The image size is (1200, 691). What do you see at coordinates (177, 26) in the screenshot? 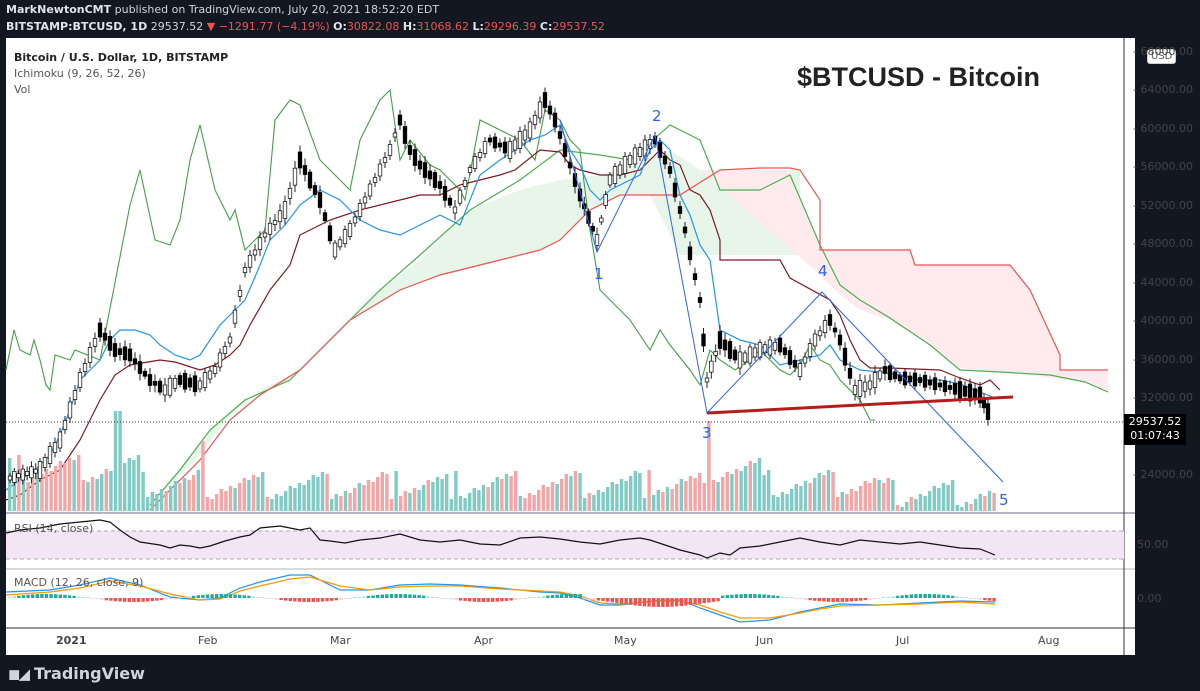
I see `last-price: 29537.52` at bounding box center [177, 26].